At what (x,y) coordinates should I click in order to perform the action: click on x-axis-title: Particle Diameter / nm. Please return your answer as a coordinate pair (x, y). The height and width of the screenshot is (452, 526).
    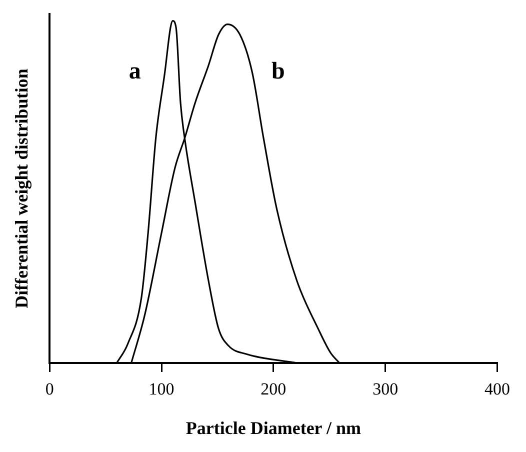
    Looking at the image, I should click on (273, 428).